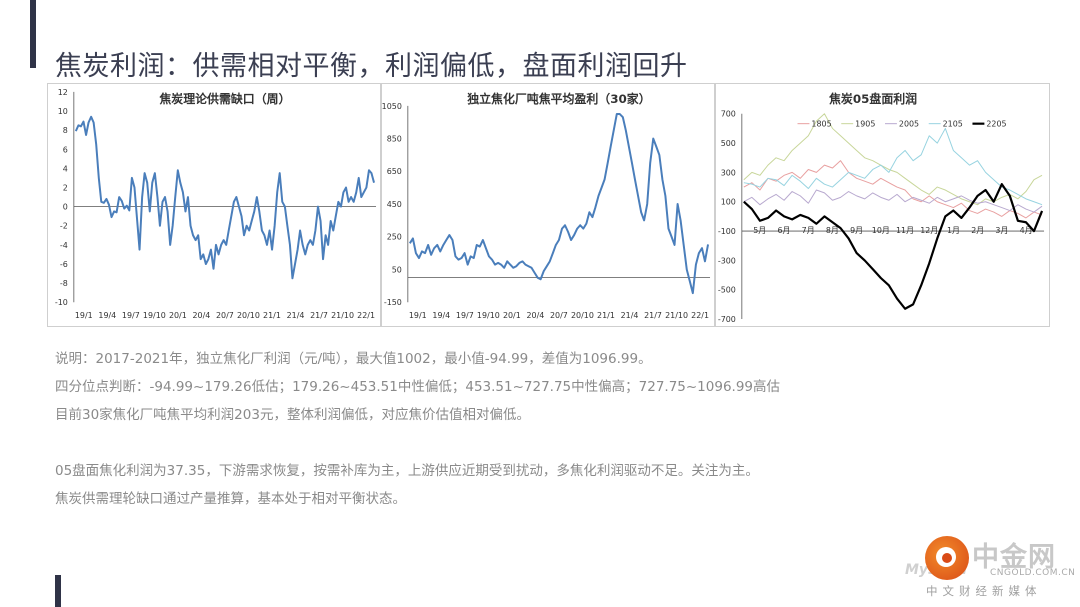  Describe the element at coordinates (728, 172) in the screenshot. I see `y-tick-label: 300` at that location.